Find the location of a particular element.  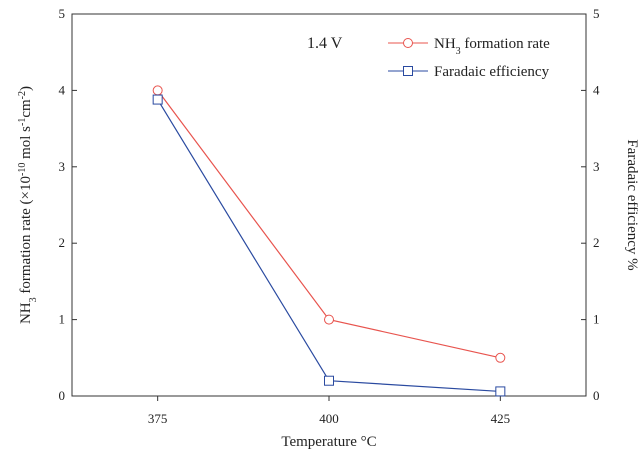

y2-tick-label: 3 is located at coordinates (596, 166).